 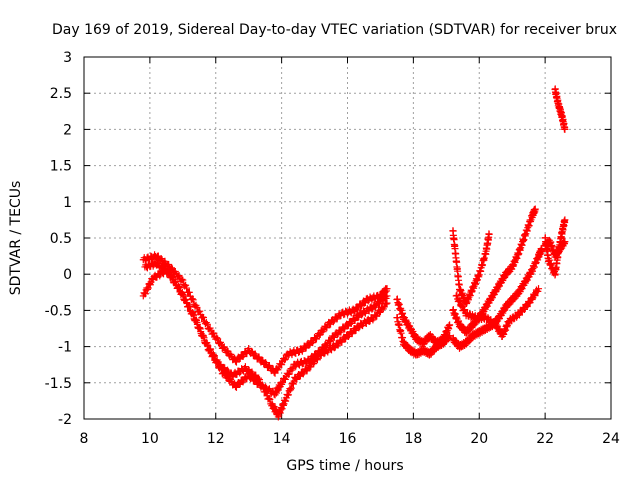 I want to click on series-track-a, so click(x=265, y=314).